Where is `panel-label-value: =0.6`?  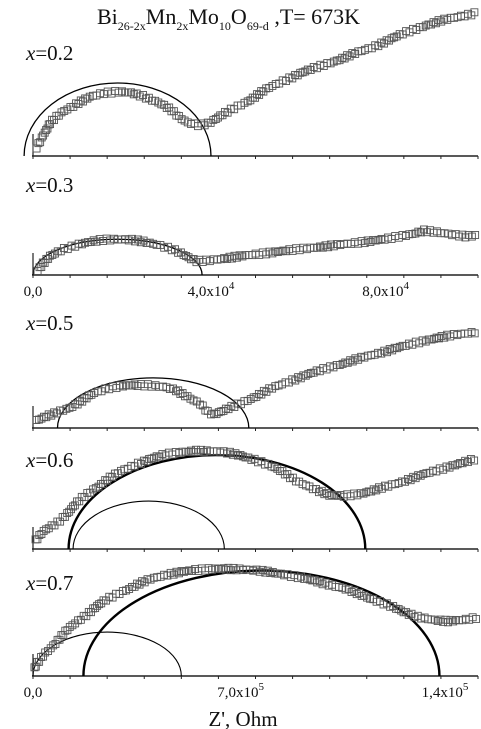 panel-label-value: =0.6 is located at coordinates (54, 460).